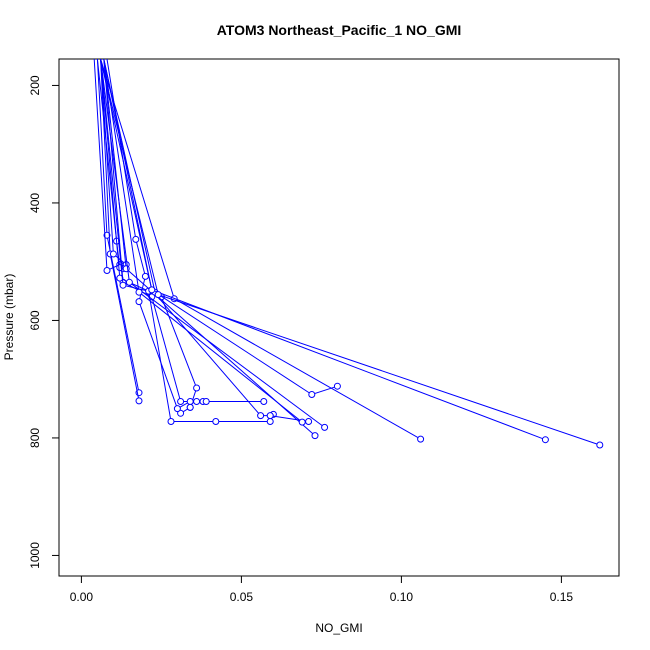 This screenshot has width=650, height=650. I want to click on y-tick-label: 200, so click(35, 85).